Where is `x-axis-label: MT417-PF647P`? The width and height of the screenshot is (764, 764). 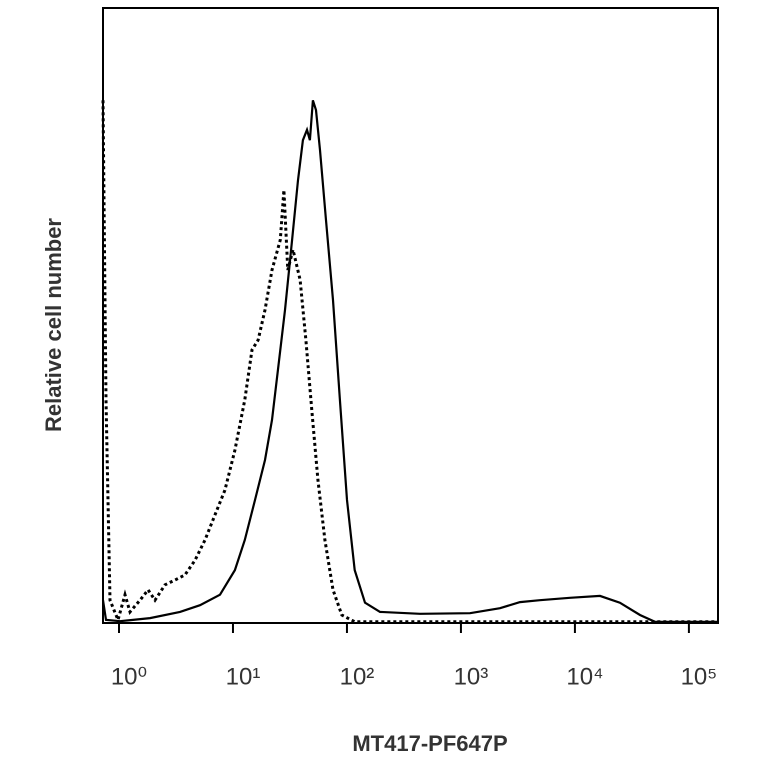 x-axis-label: MT417-PF647P is located at coordinates (429, 743).